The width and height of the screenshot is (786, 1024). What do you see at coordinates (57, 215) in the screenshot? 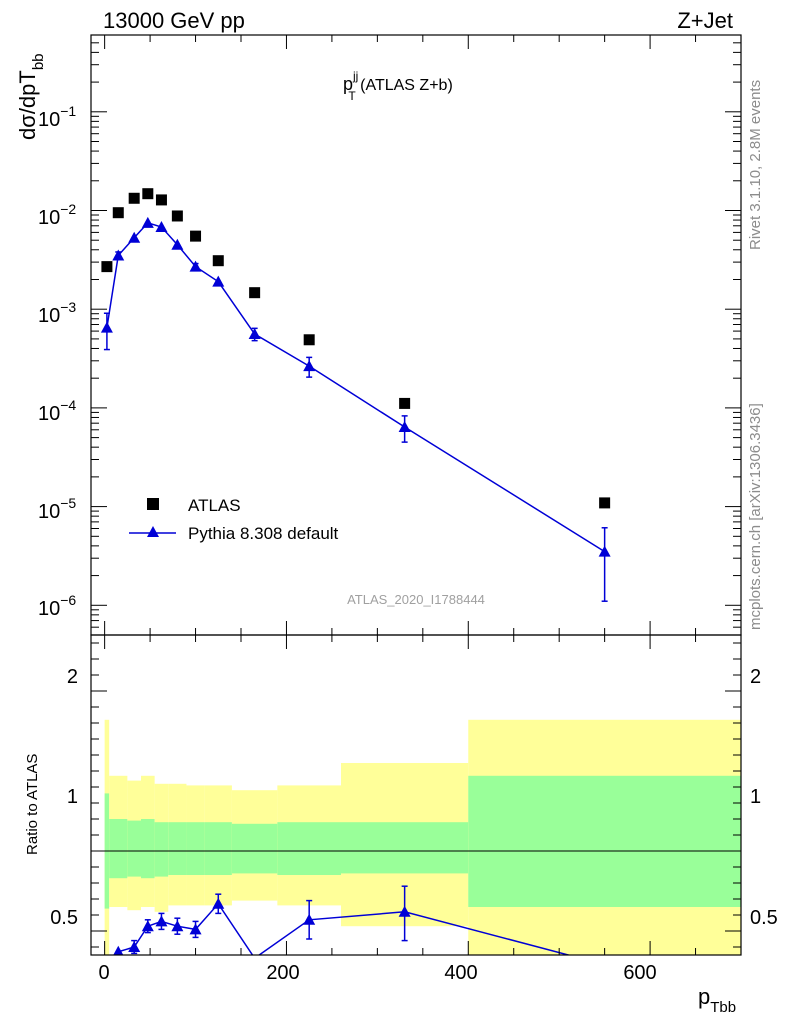
I see `y-tick-label: 10⁻²` at bounding box center [57, 215].